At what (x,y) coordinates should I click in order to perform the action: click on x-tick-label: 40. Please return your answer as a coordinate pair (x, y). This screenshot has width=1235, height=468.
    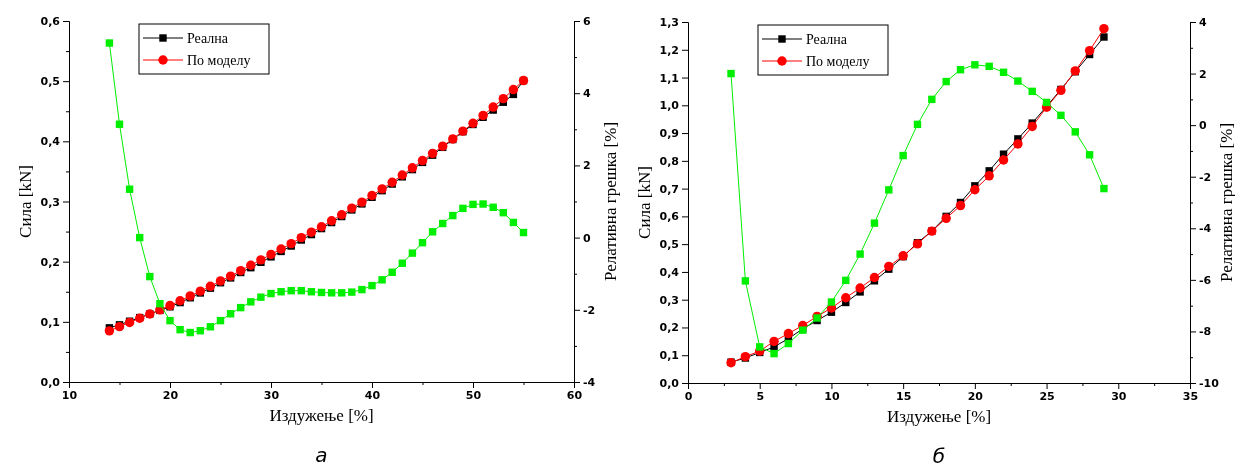
    Looking at the image, I should click on (372, 395).